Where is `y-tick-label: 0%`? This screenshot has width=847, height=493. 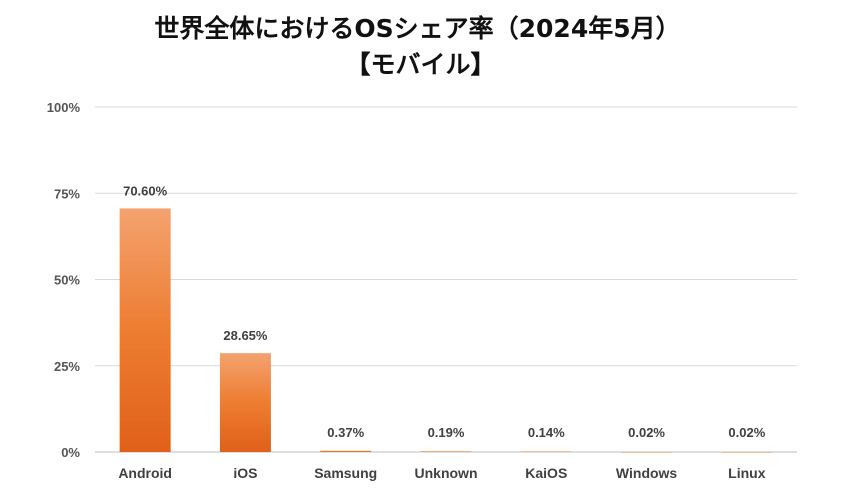
y-tick-label: 0% is located at coordinates (70, 452).